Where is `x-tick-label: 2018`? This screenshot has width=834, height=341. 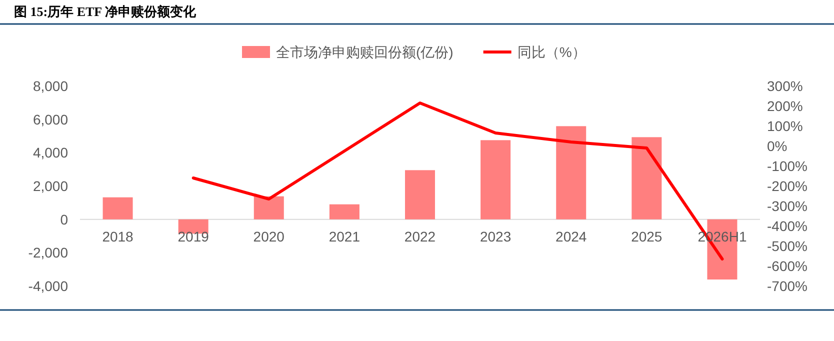
x-tick-label: 2018 is located at coordinates (118, 236).